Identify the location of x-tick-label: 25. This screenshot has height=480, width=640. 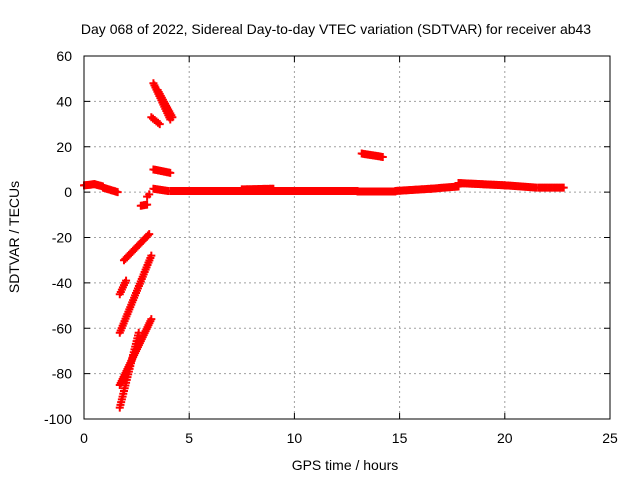
(610, 438).